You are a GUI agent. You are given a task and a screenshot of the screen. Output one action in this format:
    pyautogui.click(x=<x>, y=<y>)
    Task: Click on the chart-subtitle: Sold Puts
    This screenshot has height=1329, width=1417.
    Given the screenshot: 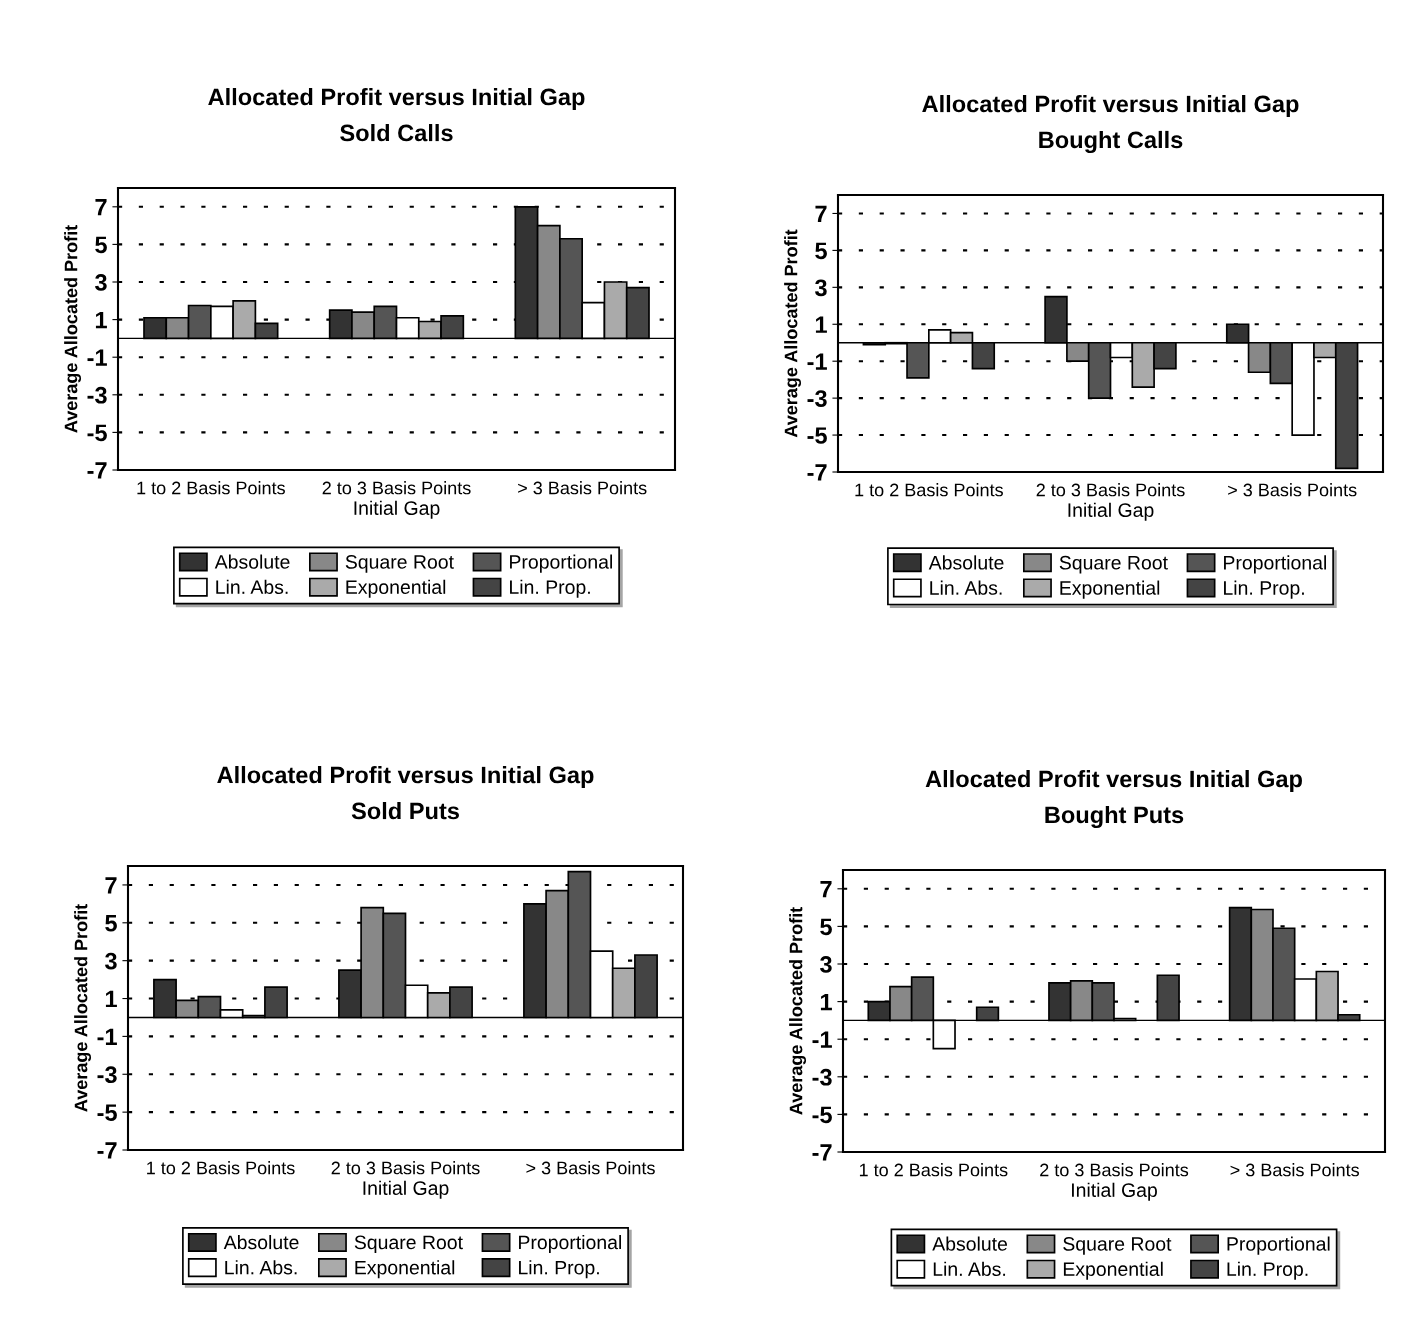 What is the action you would take?
    pyautogui.click(x=405, y=810)
    